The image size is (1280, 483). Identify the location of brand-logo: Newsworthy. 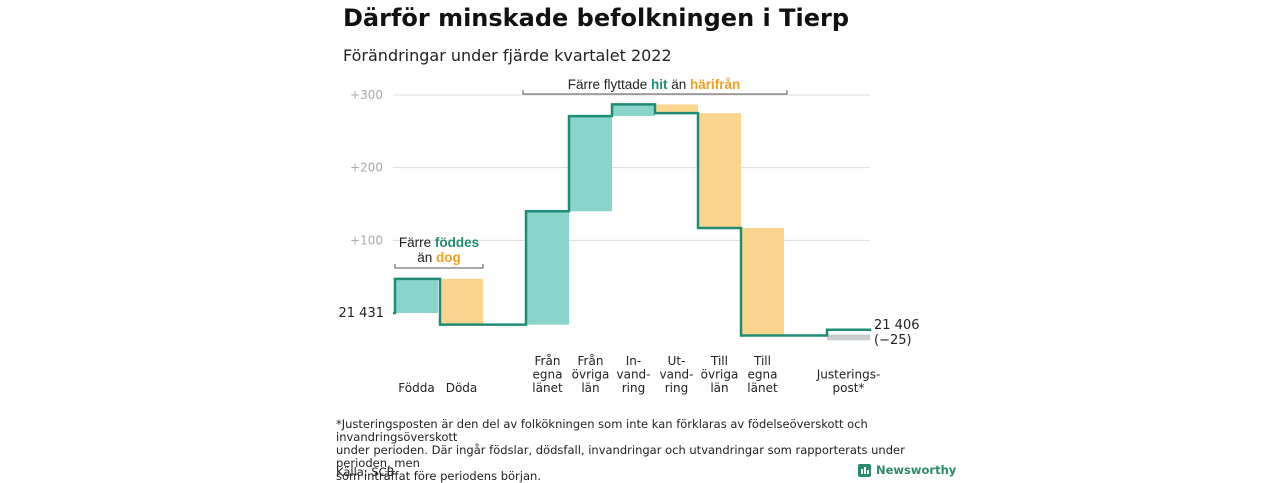
(907, 470).